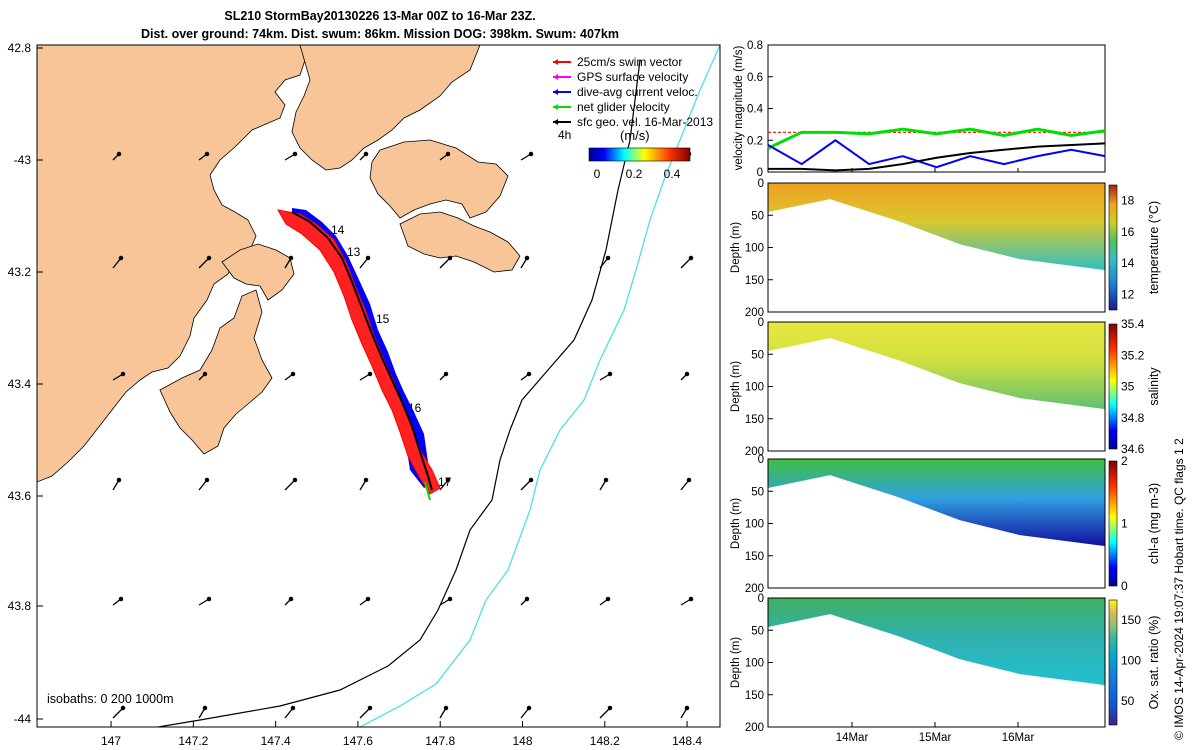 Image resolution: width=1200 pixels, height=750 pixels. Describe the element at coordinates (23, 719) in the screenshot. I see `map-ytick-label: -44` at that location.